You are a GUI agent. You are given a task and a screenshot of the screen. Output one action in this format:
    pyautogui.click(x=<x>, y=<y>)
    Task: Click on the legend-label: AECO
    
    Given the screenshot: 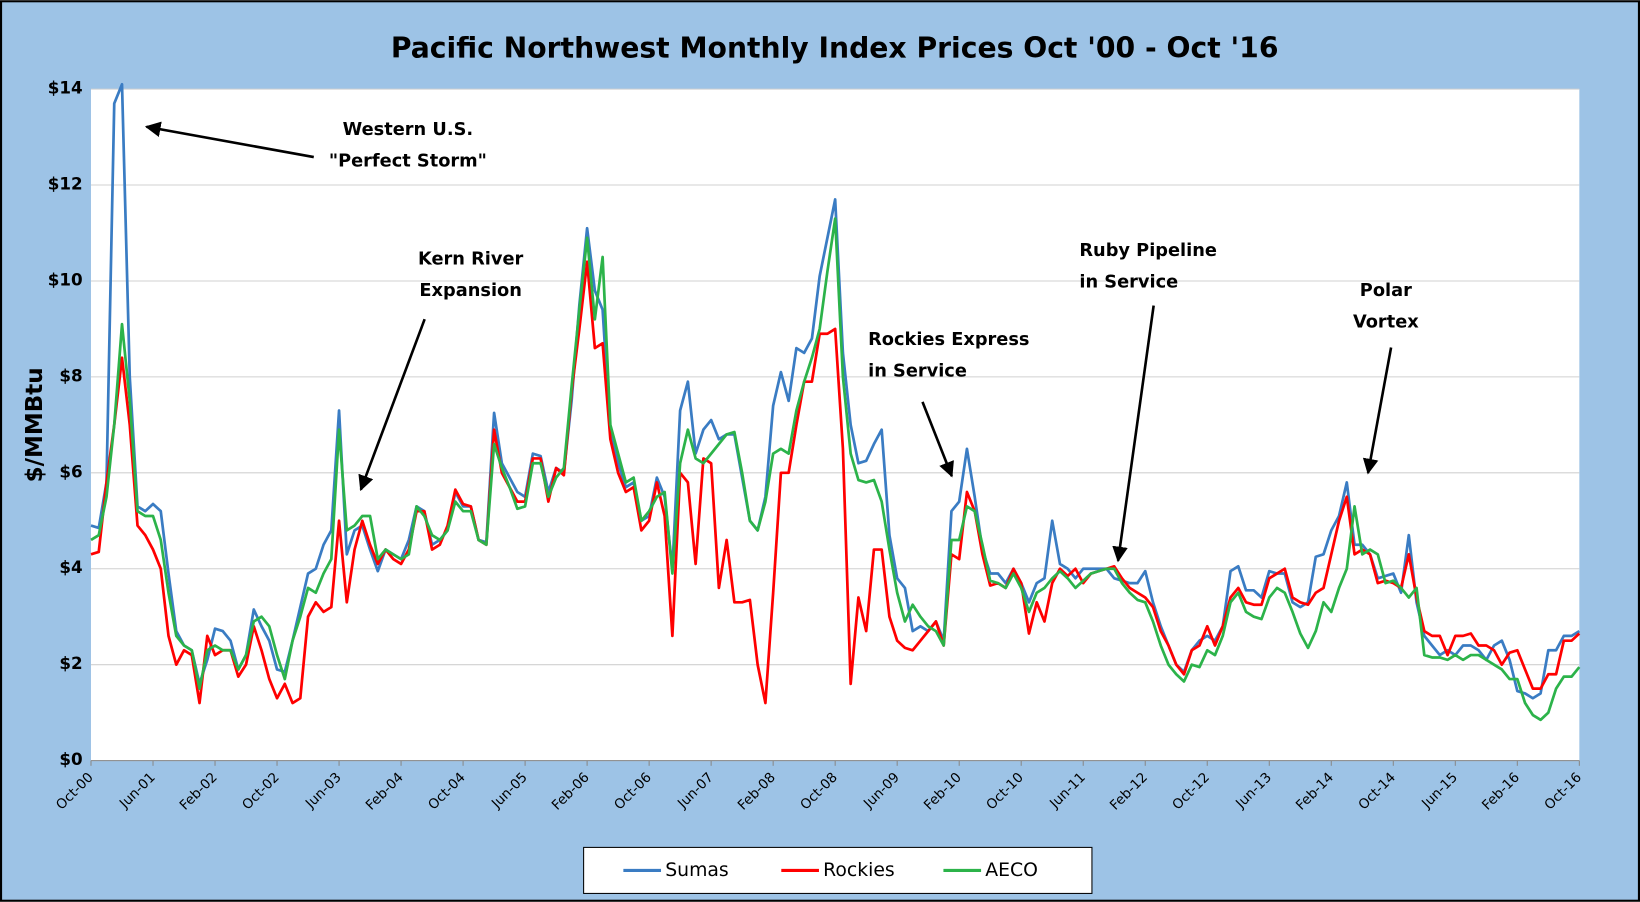 What is the action you would take?
    pyautogui.click(x=1011, y=870)
    